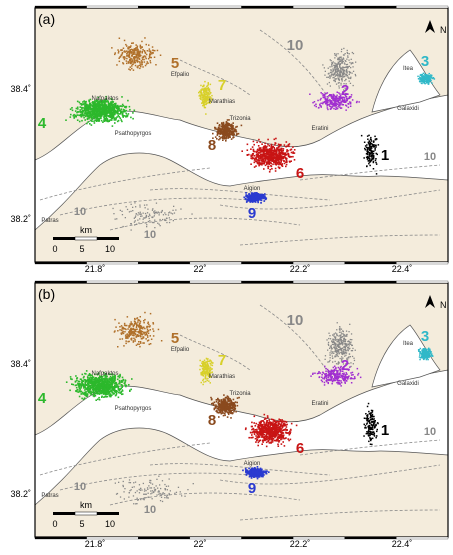 Image resolution: width=453 pixels, height=555 pixels. Describe the element at coordinates (54, 524) in the screenshot. I see `scale-tick: 0` at that location.